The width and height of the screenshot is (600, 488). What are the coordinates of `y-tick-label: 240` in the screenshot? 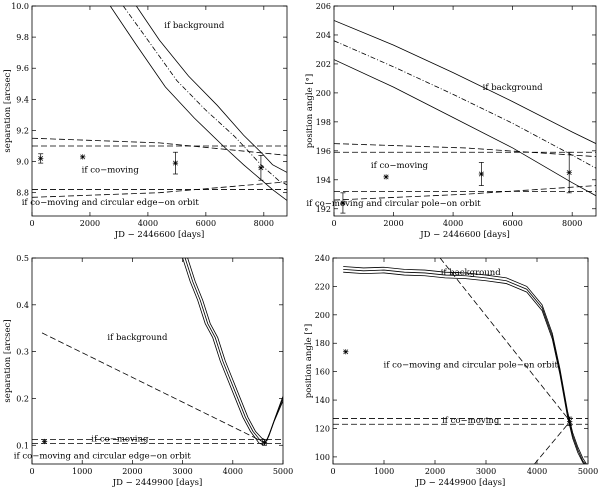 It's located at (322, 258).